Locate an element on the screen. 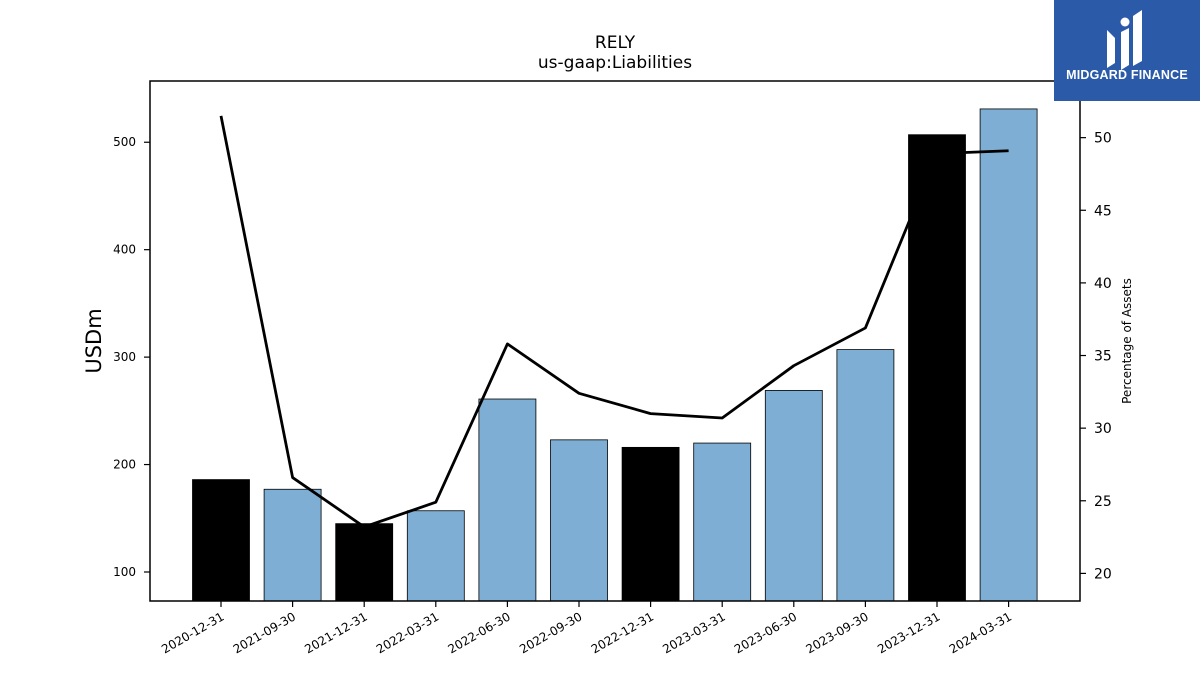 The height and width of the screenshot is (675, 1200). x-tick-label: 2022-03-31 is located at coordinates (407, 632).